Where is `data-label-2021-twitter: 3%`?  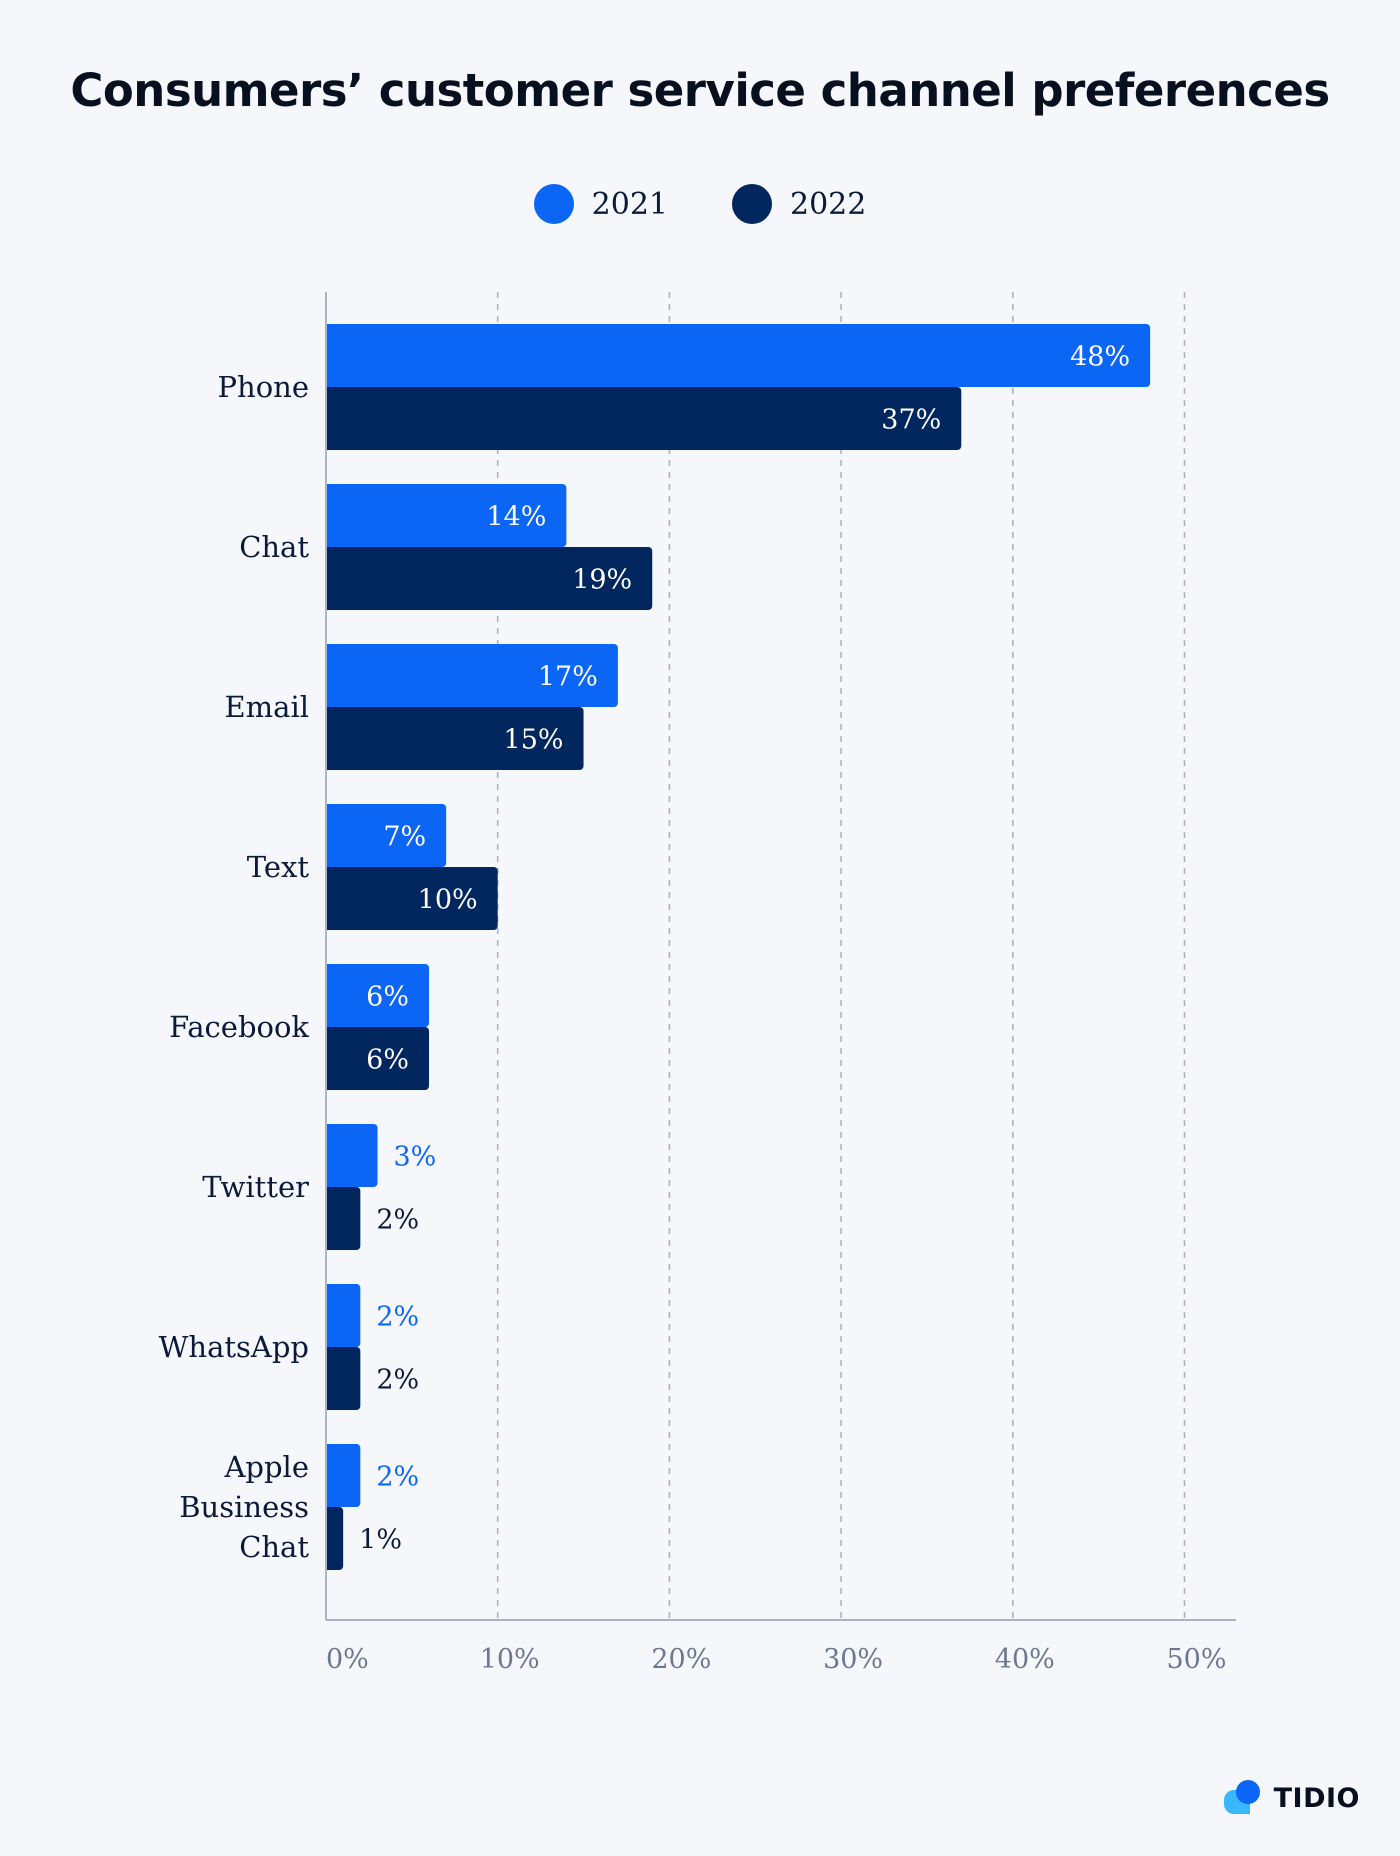
data-label-2021-twitter: 3% is located at coordinates (415, 1157).